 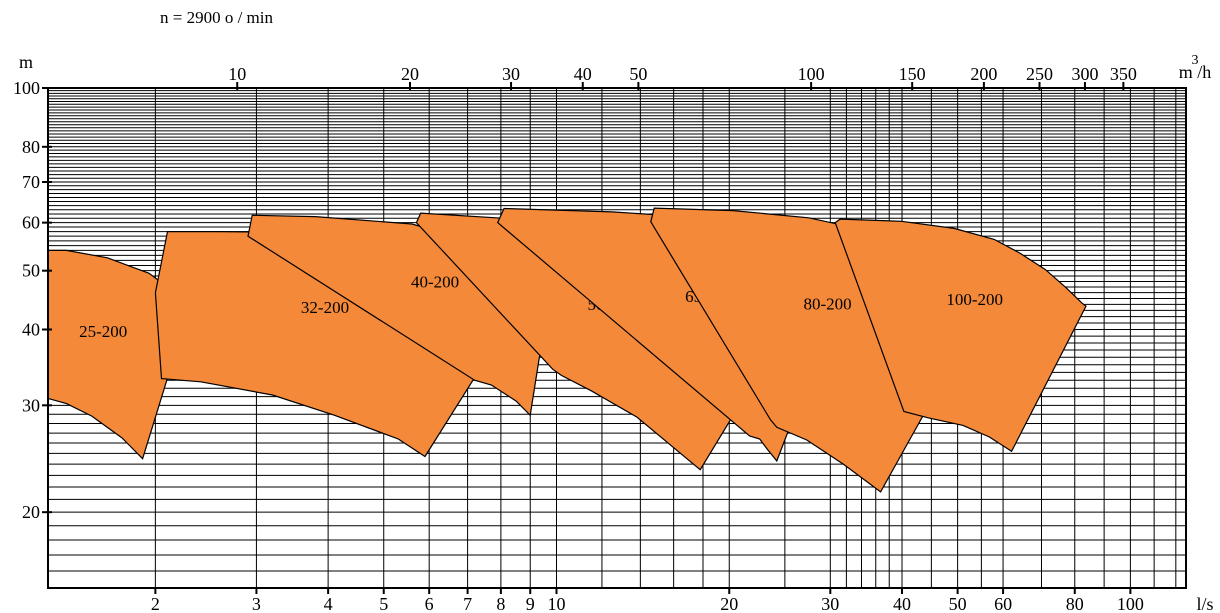 What do you see at coordinates (511, 74) in the screenshot?
I see `top-tick-label: 30` at bounding box center [511, 74].